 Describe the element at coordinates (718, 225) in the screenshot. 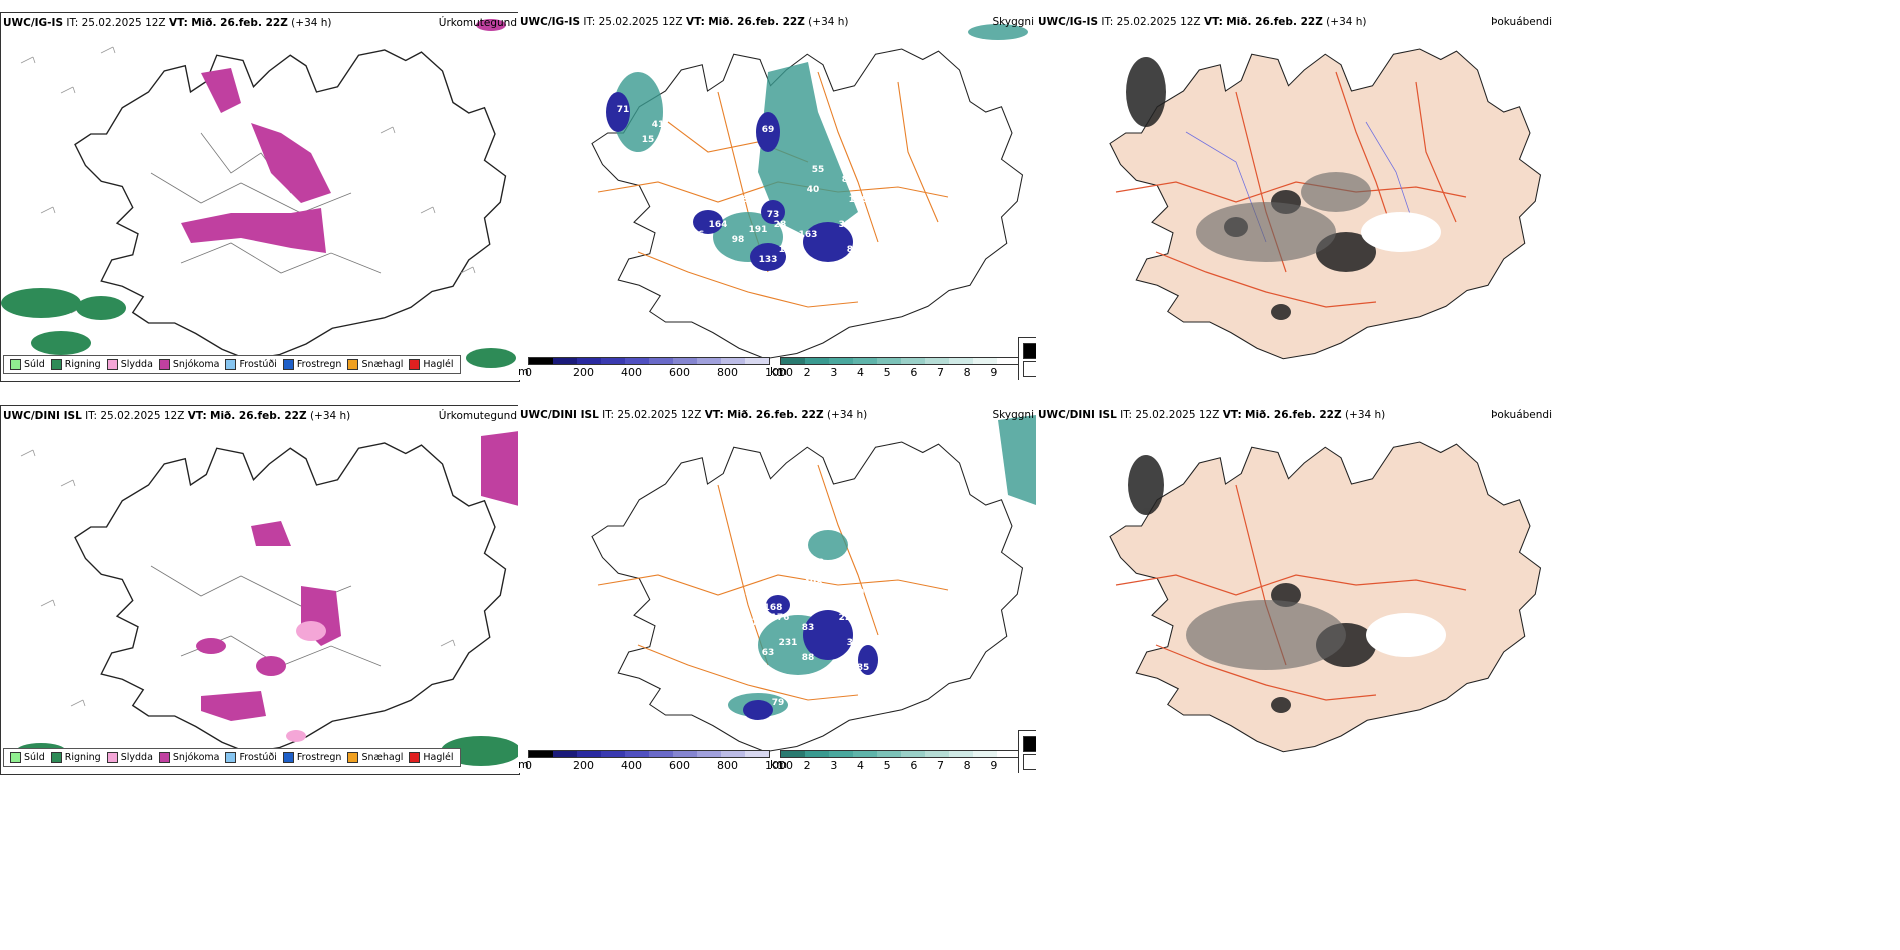

I see `ceiling-label: 164` at that location.